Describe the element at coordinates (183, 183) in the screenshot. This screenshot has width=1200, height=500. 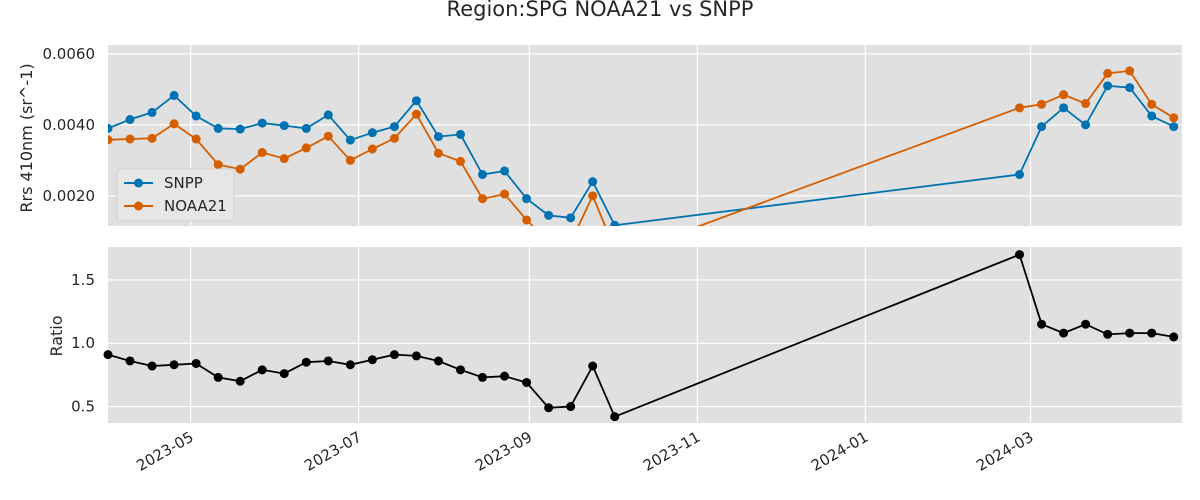
I see `legend-snpp-label: SNPP` at that location.